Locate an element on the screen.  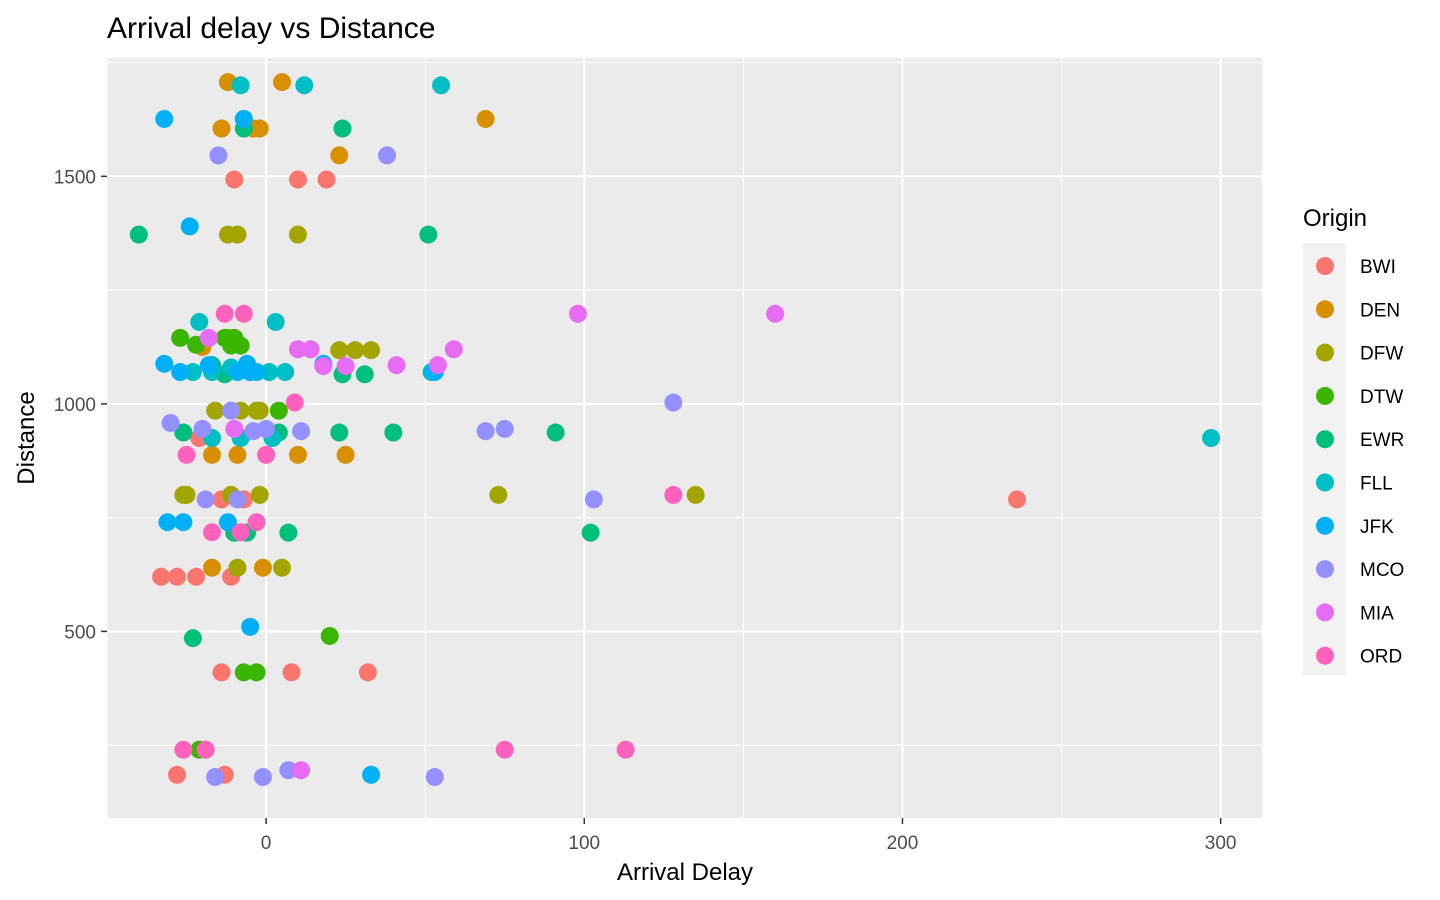
legend-key-mco is located at coordinates (1325, 569).